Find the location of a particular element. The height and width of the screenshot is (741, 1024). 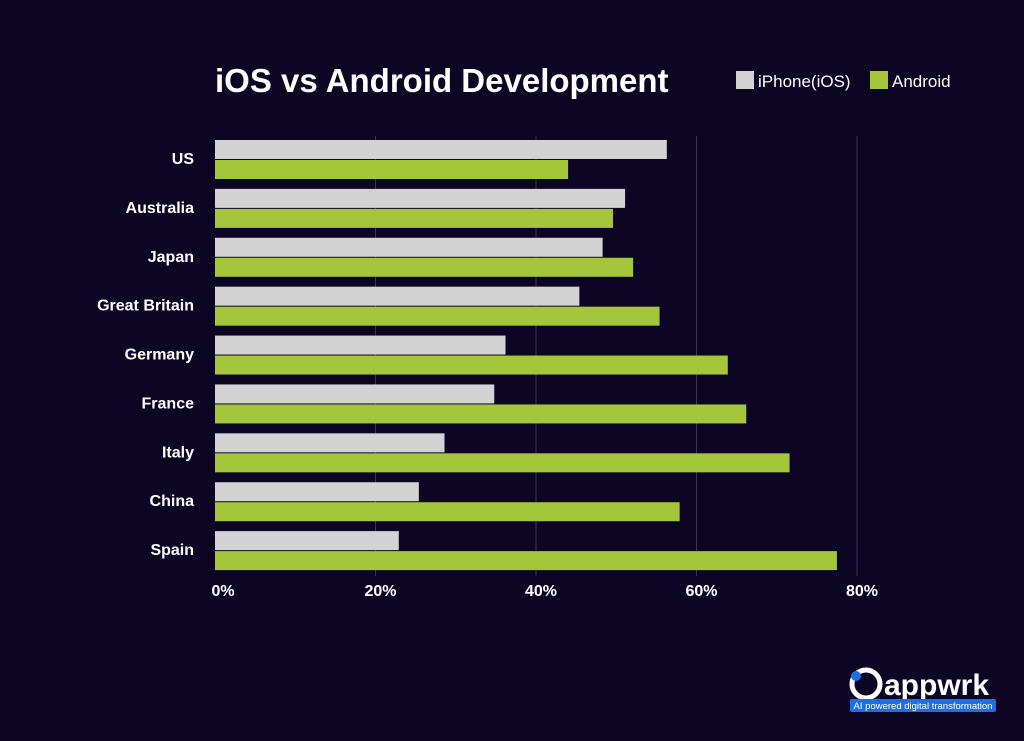

x-axis-tick-labels: 0% 20% 40% 60% 80% is located at coordinates (544, 591).